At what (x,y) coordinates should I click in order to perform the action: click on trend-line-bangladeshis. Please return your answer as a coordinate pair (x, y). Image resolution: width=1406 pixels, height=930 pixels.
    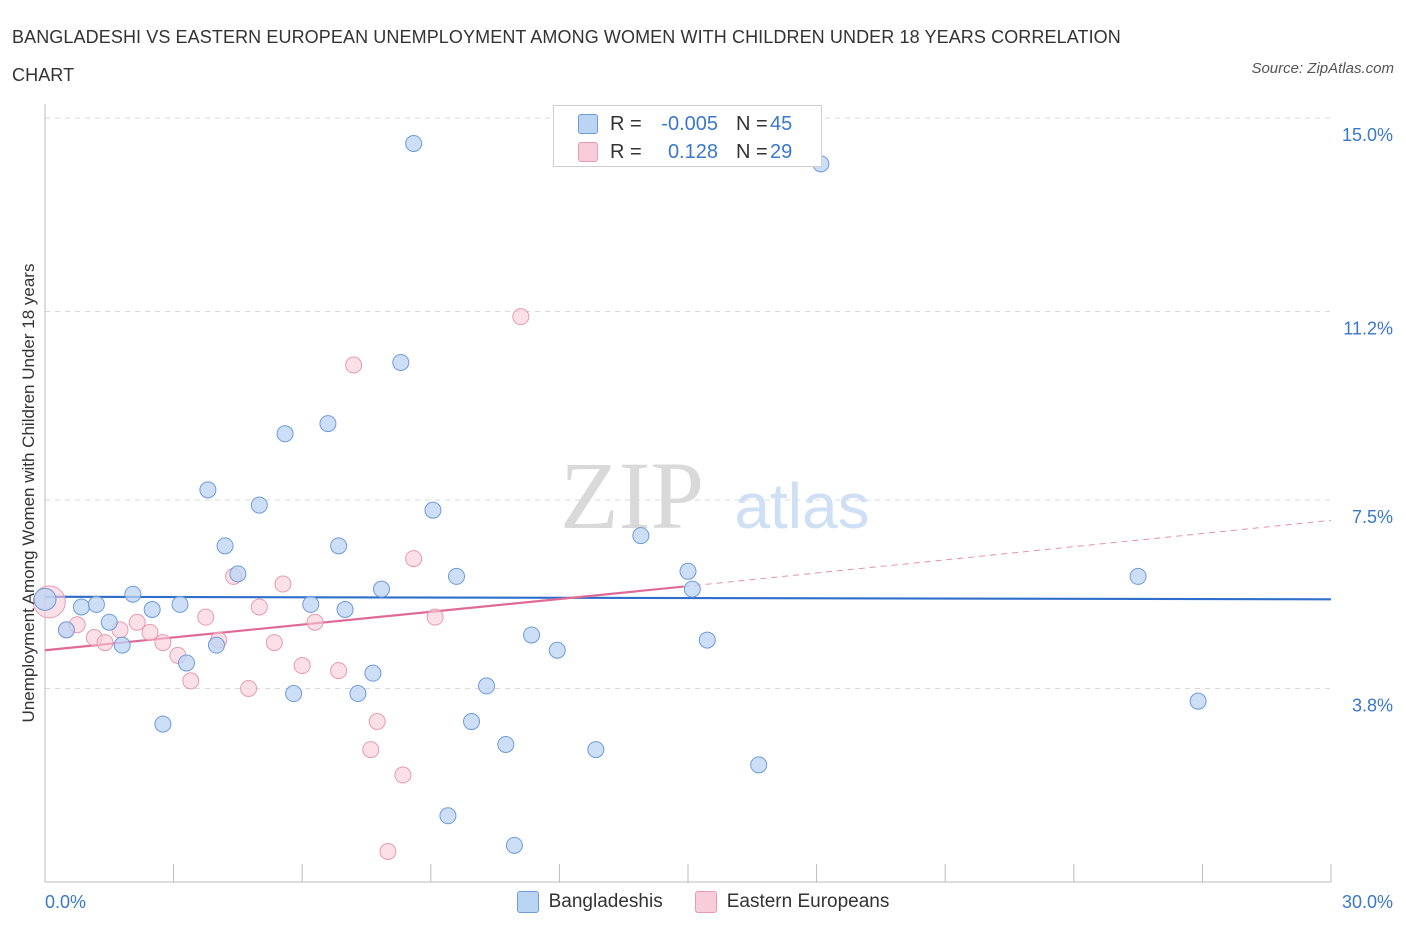
    Looking at the image, I should click on (688, 598).